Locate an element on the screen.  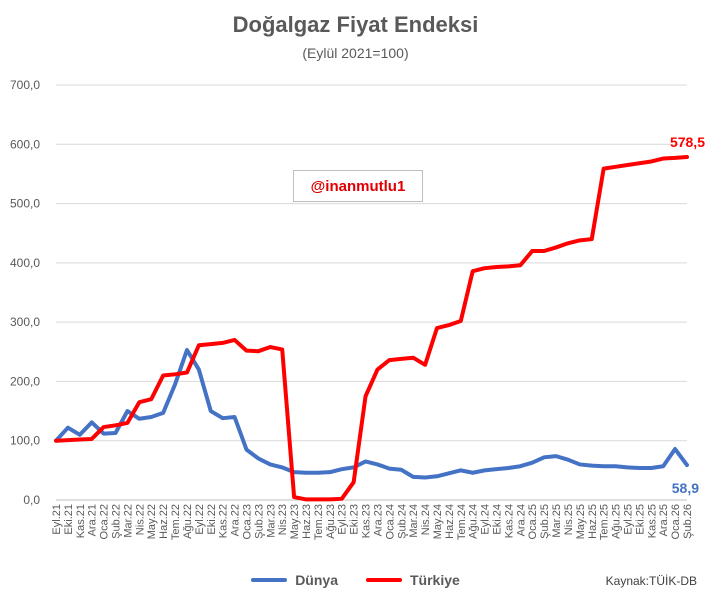
watermark-box: @inanmutlu1 is located at coordinates (358, 186).